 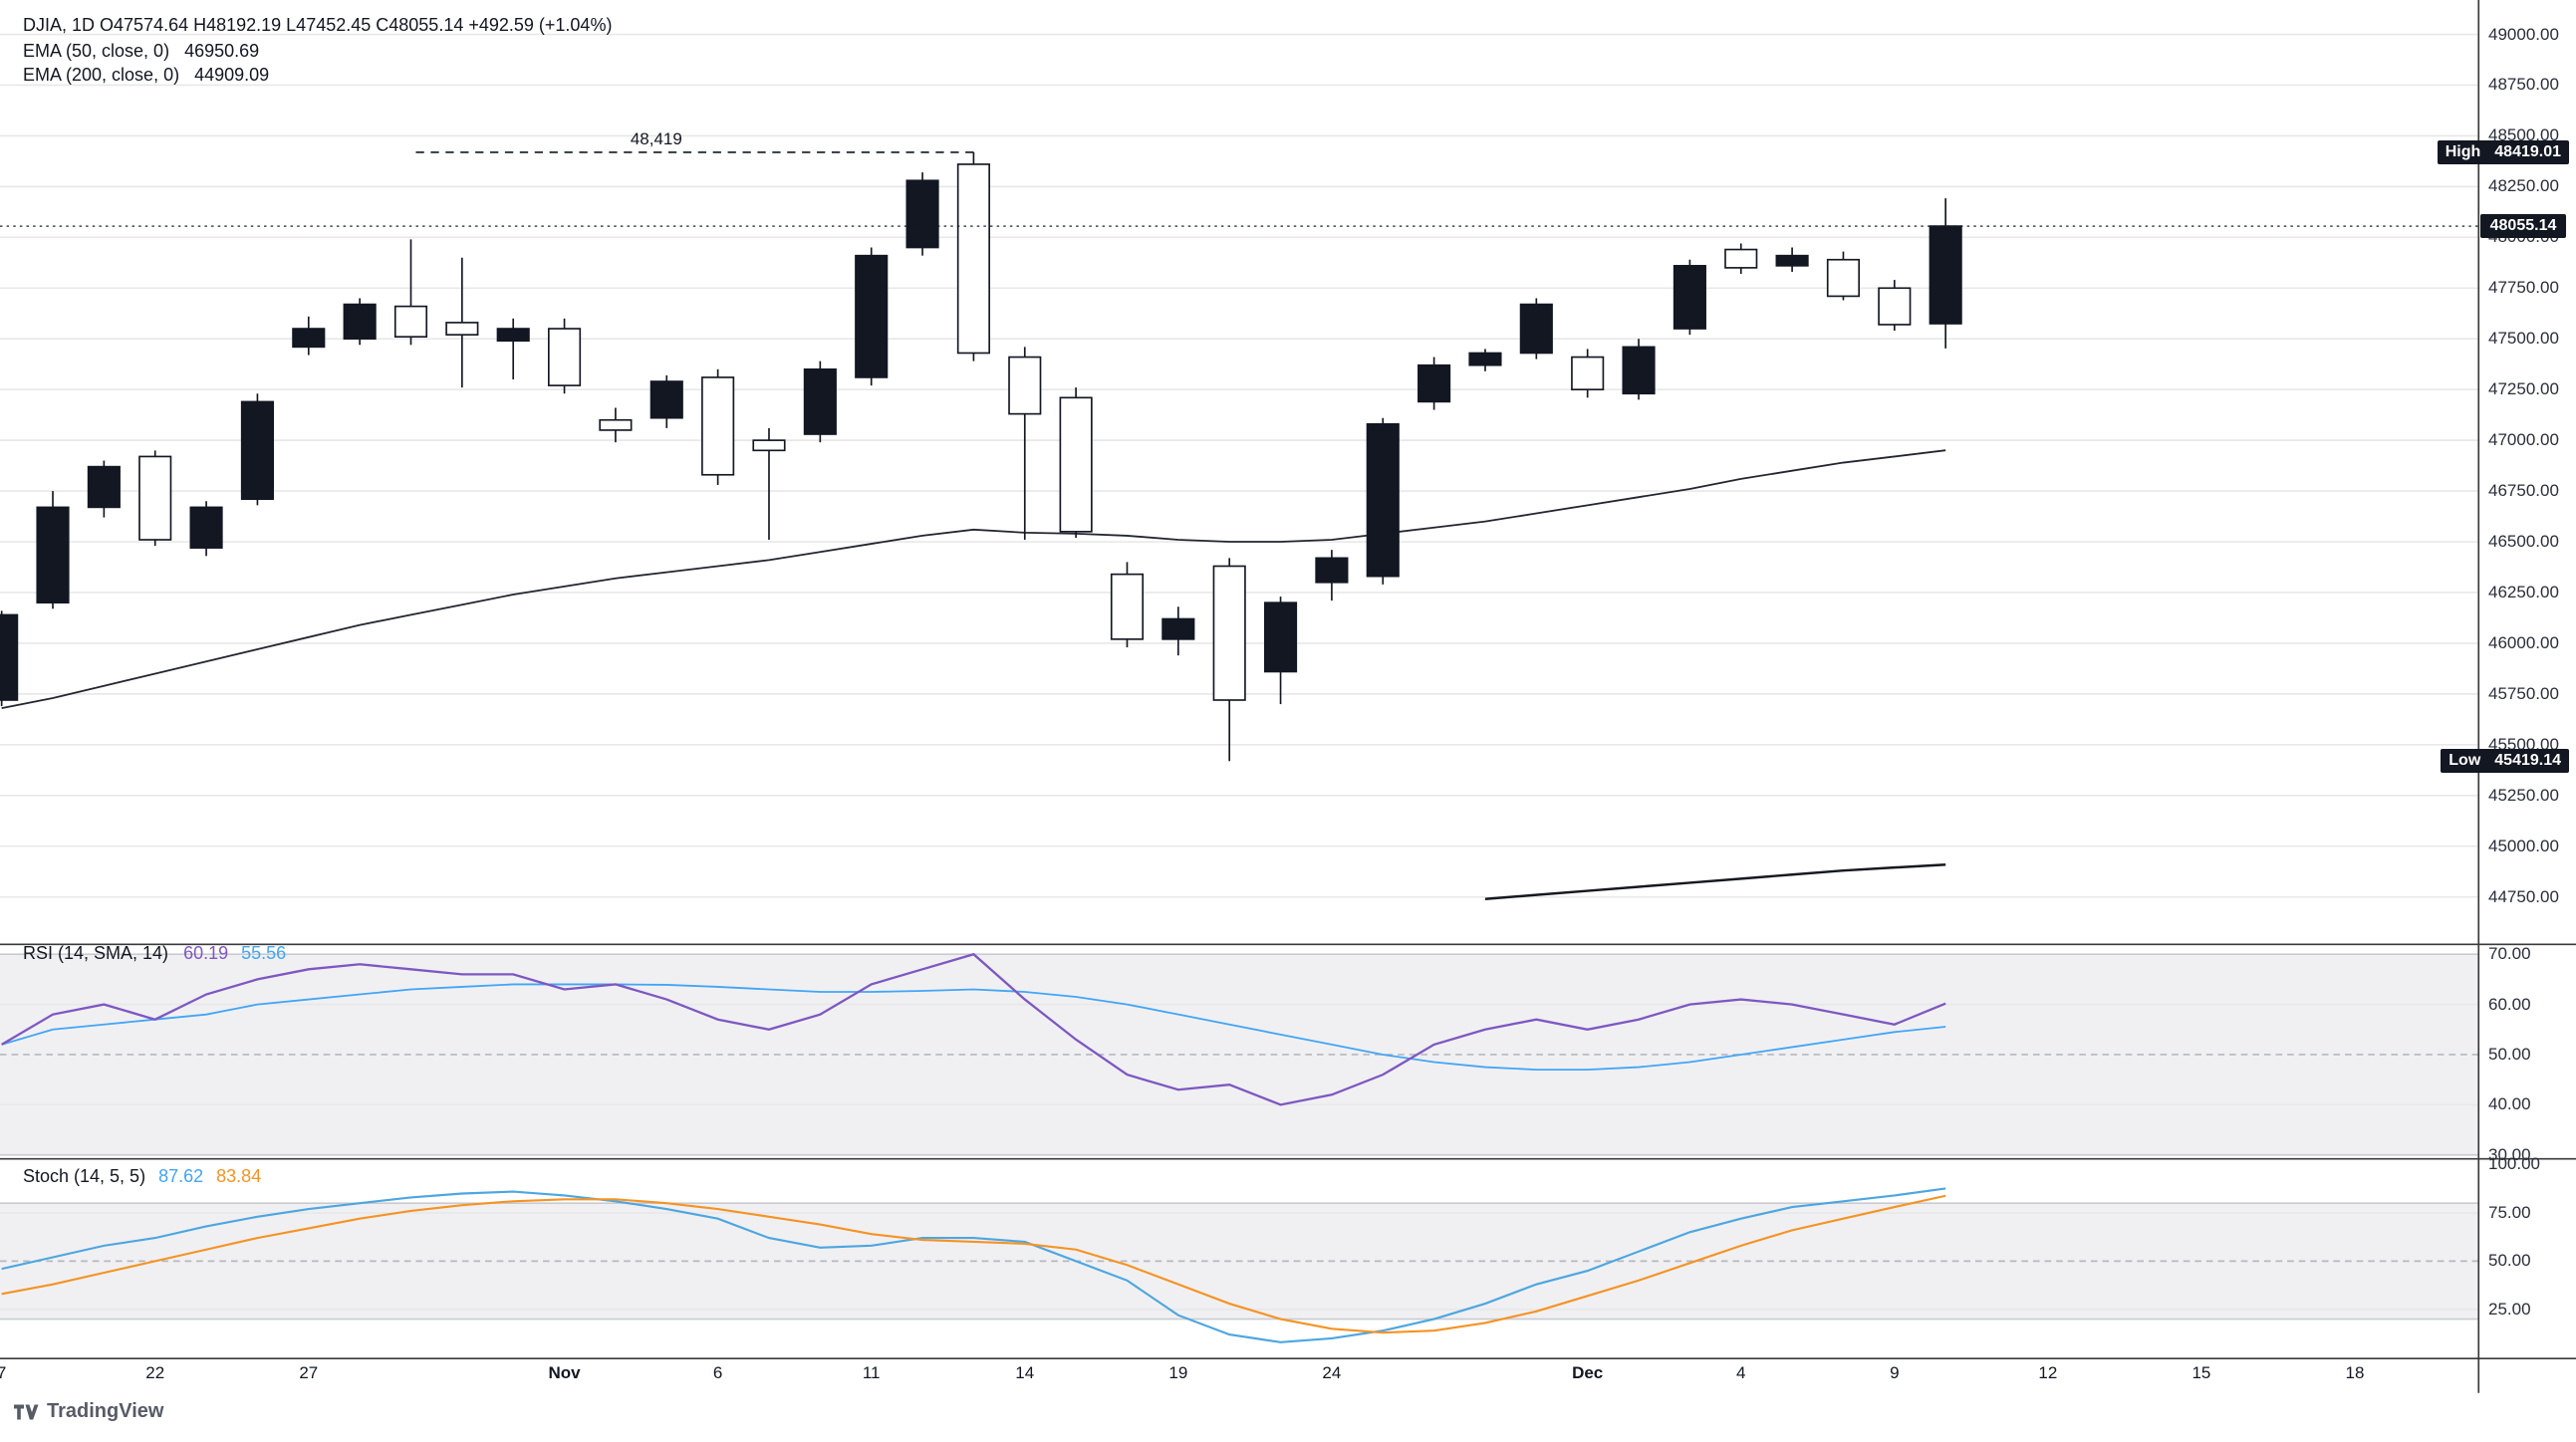 What do you see at coordinates (2523, 591) in the screenshot?
I see `price-axis-label: 46250.00` at bounding box center [2523, 591].